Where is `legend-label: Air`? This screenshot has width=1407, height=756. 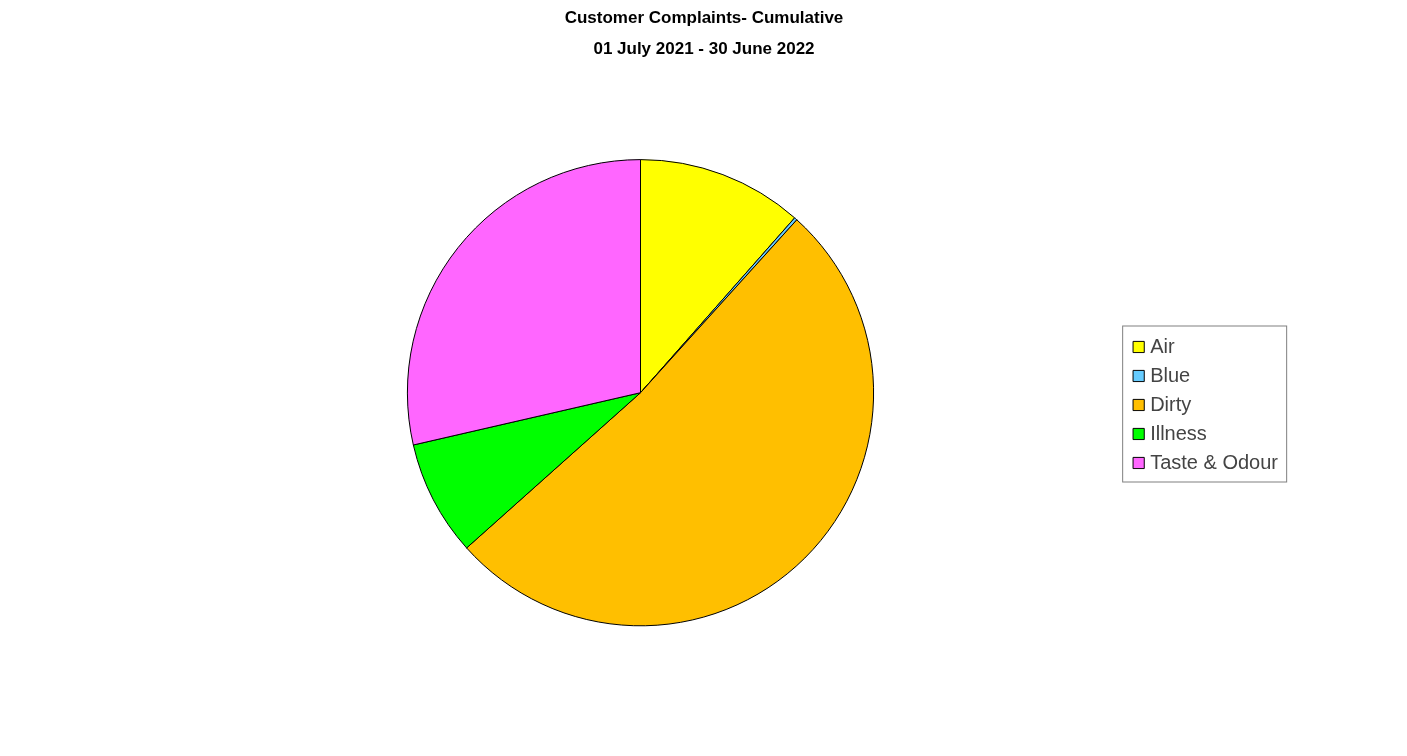
legend-label: Air is located at coordinates (1162, 346).